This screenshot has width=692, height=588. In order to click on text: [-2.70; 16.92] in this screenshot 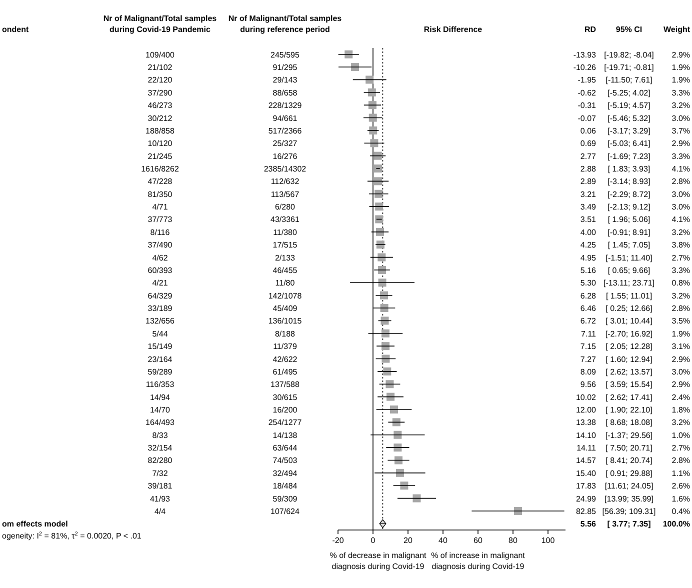, I will do `click(629, 333)`.